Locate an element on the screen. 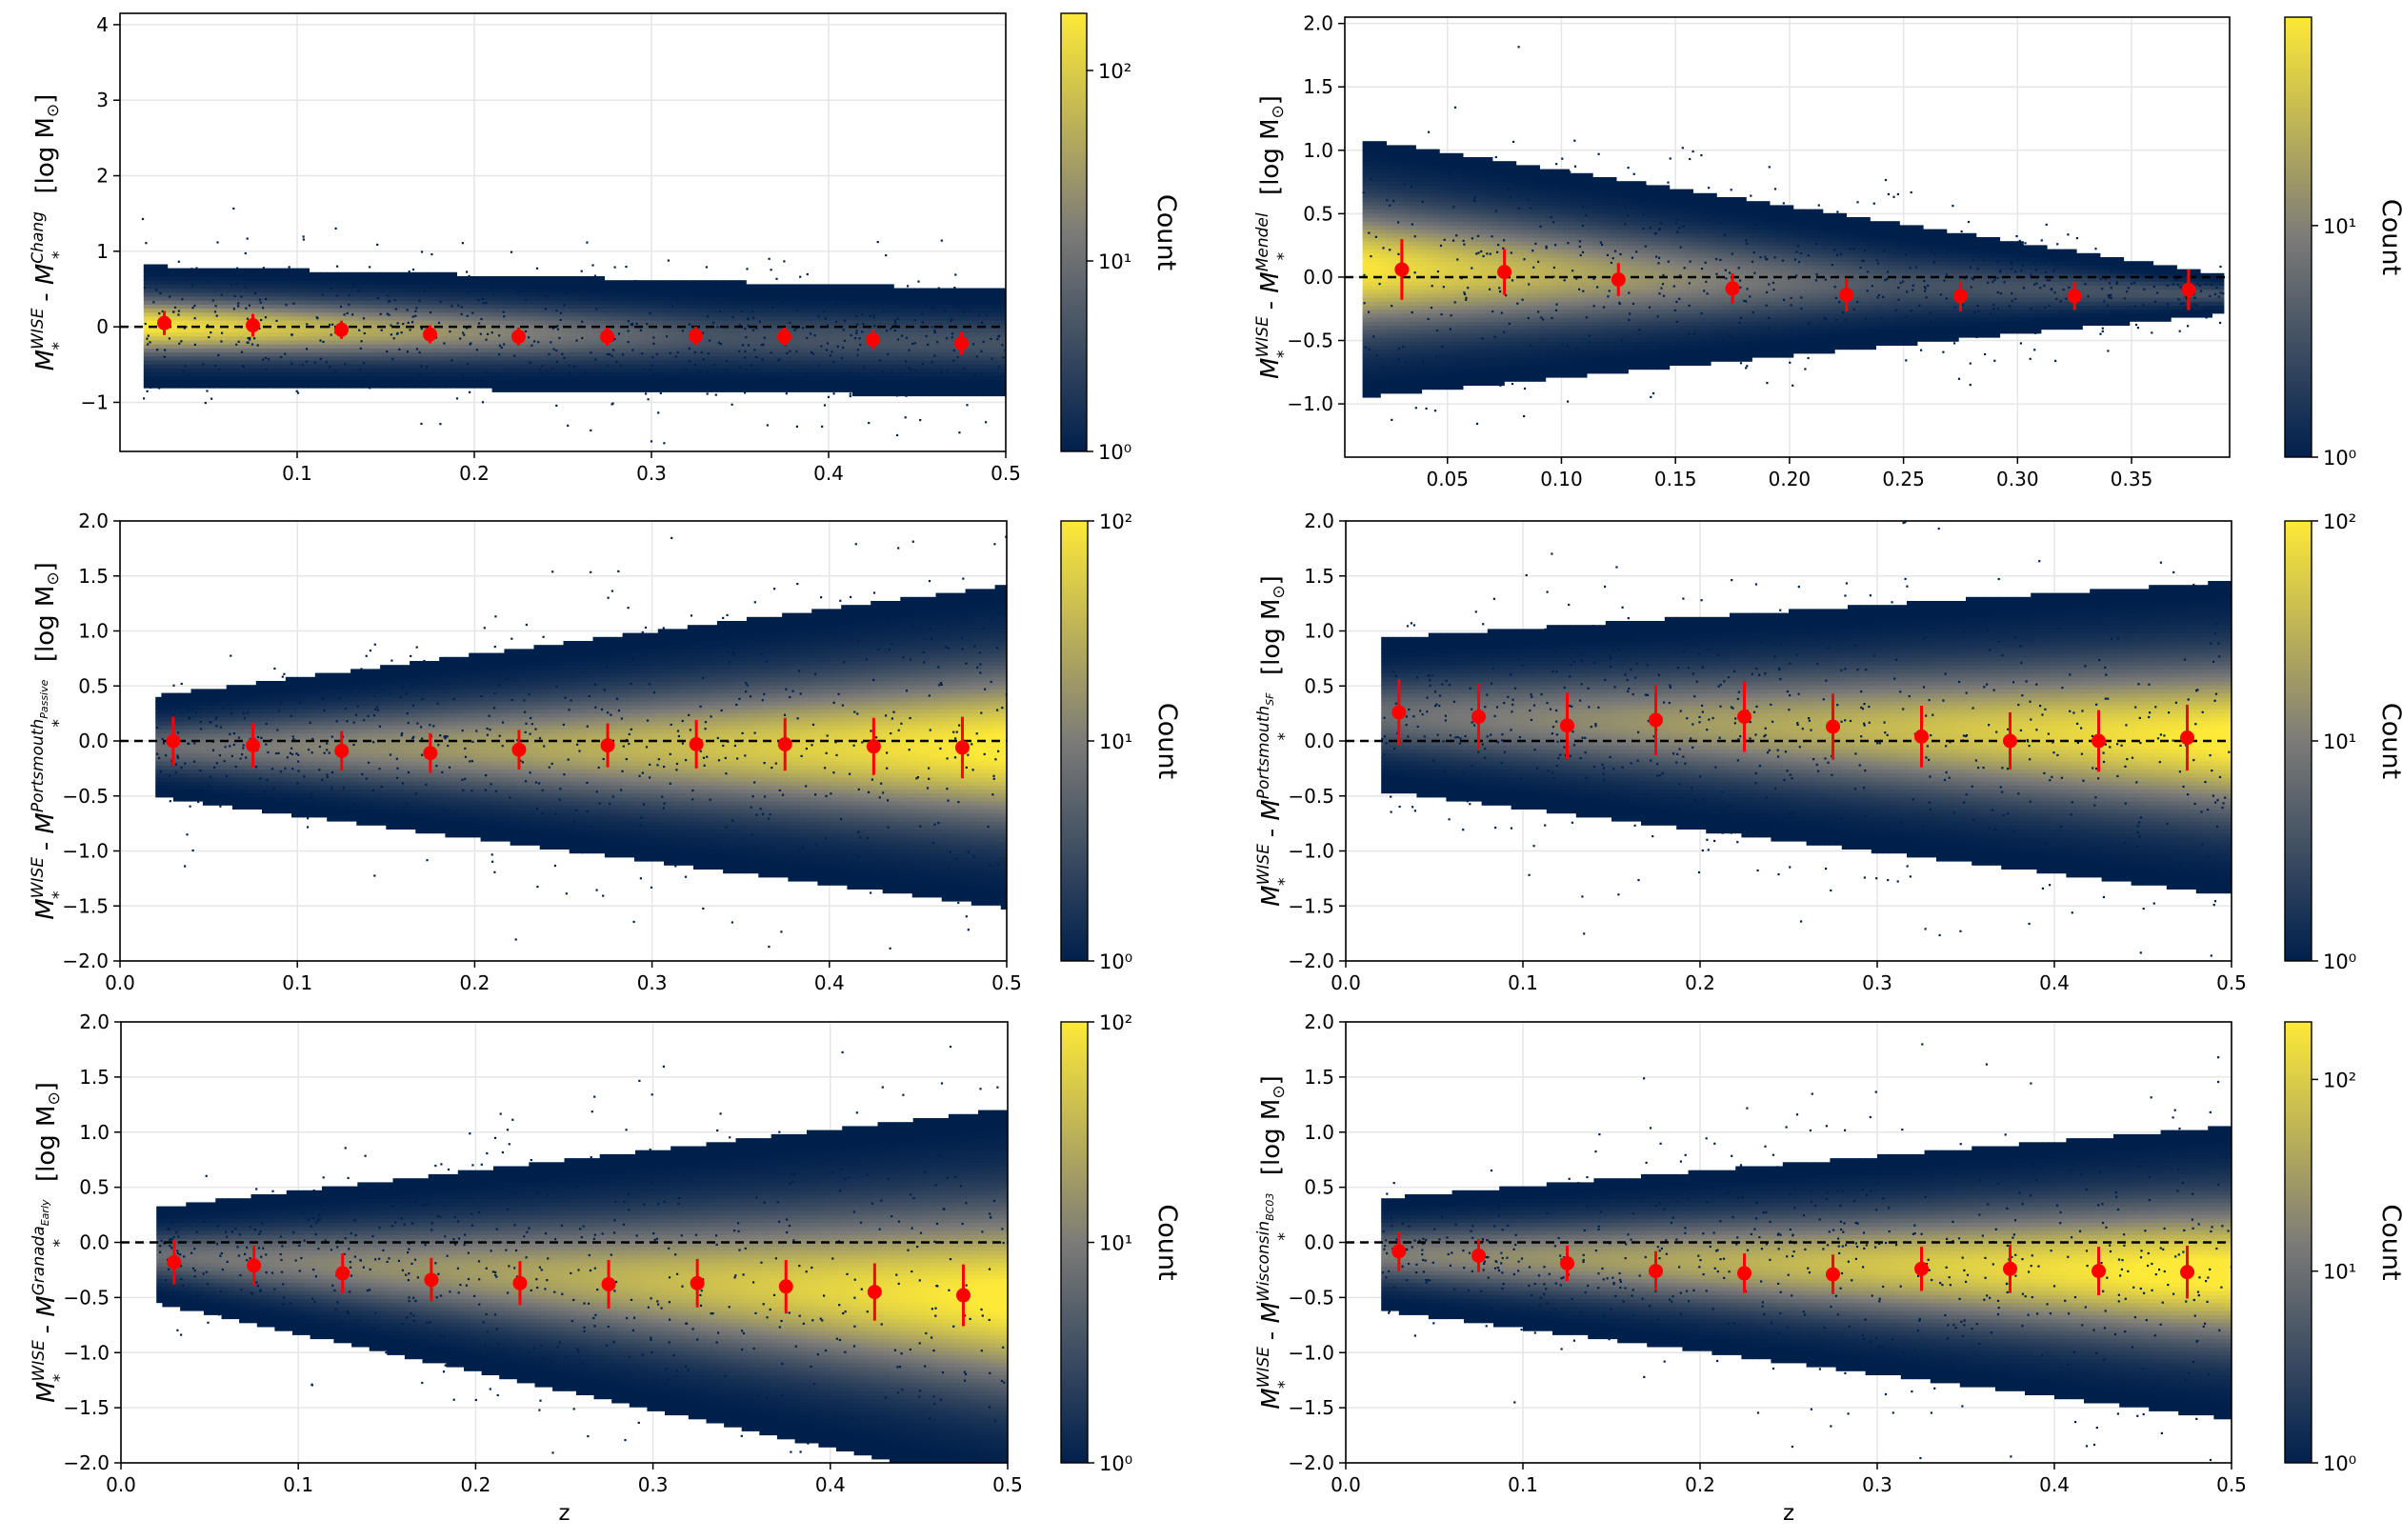  x-tick-label: 0.05 is located at coordinates (1447, 479).